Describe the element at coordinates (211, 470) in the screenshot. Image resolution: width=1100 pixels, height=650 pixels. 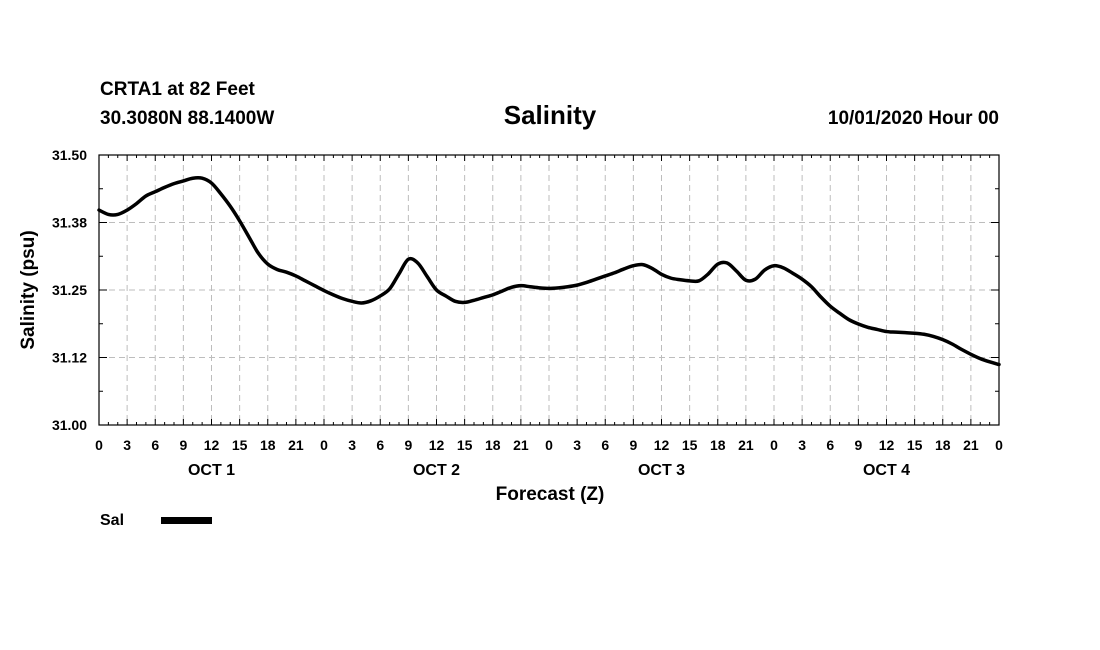
I see `day-label: OCT 1` at that location.